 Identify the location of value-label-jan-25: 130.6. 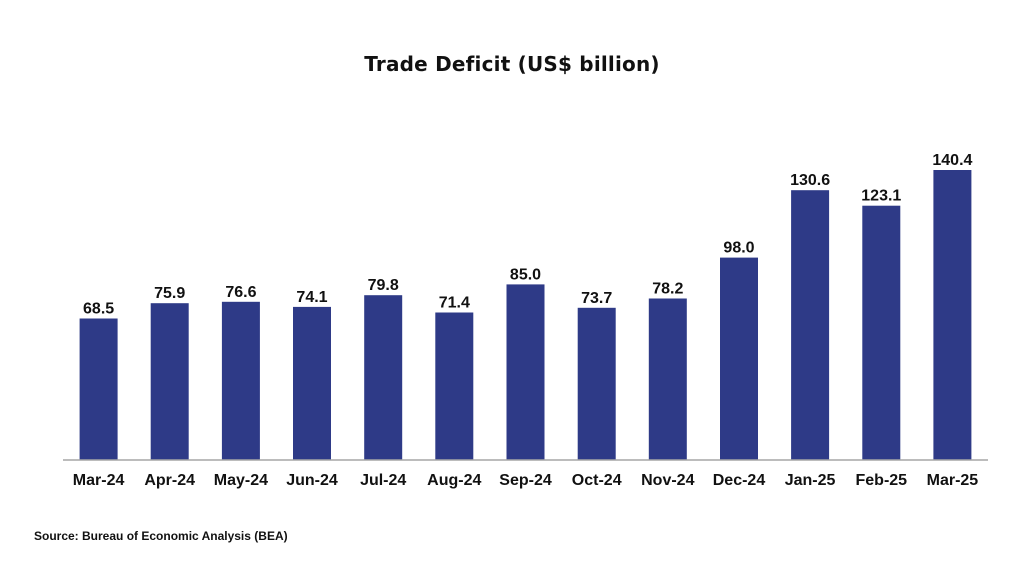
(810, 180).